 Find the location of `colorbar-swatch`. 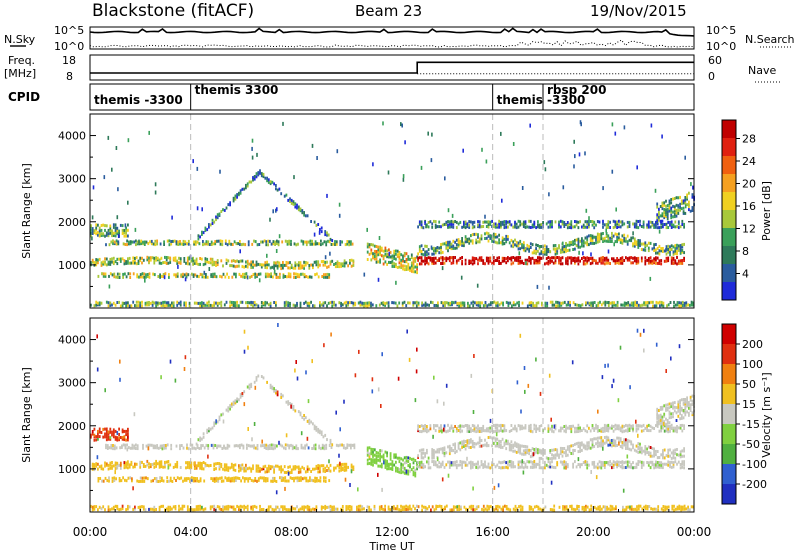

colorbar-swatch is located at coordinates (729, 273).